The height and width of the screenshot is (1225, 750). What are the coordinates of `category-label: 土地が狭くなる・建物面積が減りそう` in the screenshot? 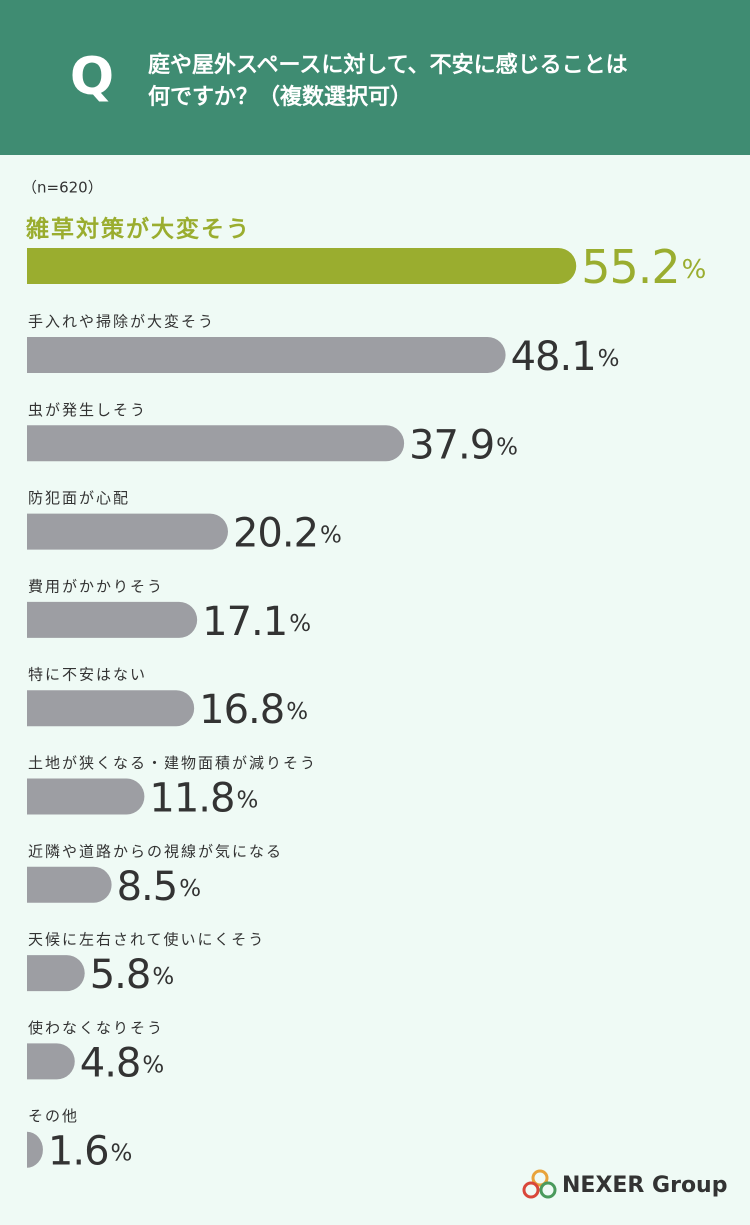 It's located at (172, 763).